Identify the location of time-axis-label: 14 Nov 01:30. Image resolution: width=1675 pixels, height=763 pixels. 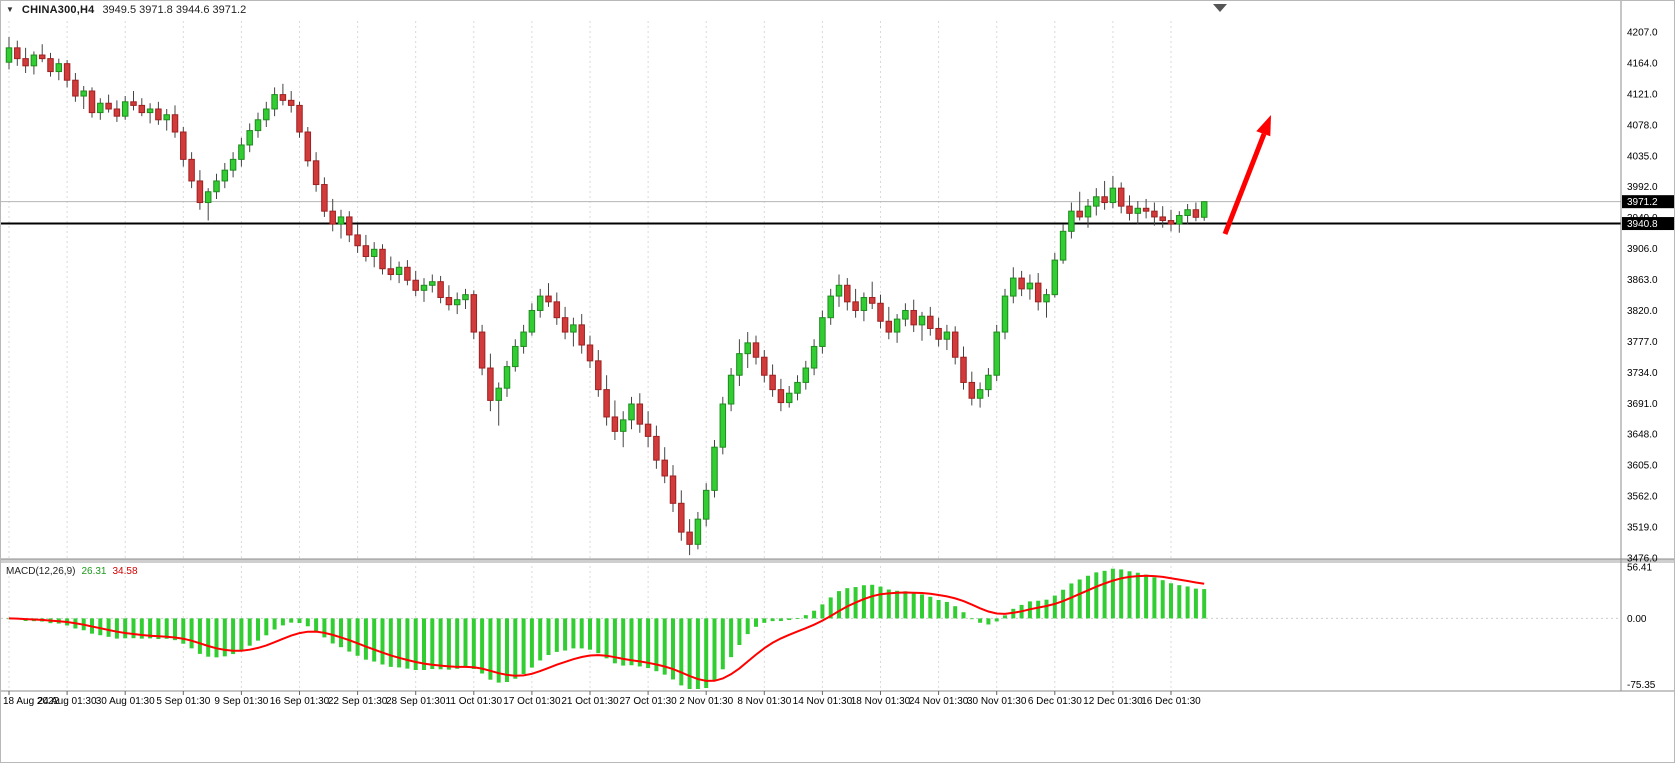
(823, 701).